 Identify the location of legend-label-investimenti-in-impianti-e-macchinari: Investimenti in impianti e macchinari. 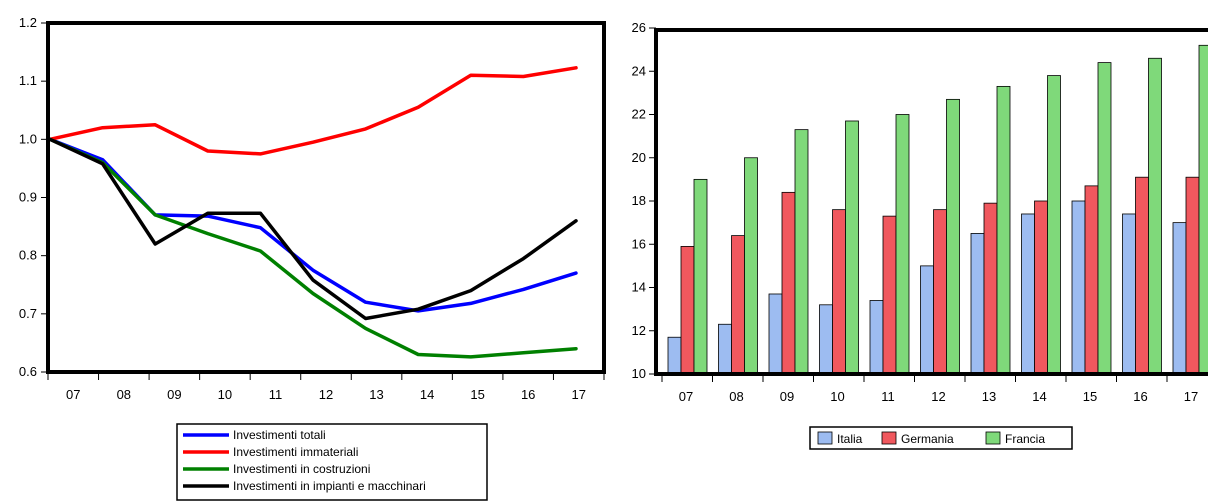
(329, 486).